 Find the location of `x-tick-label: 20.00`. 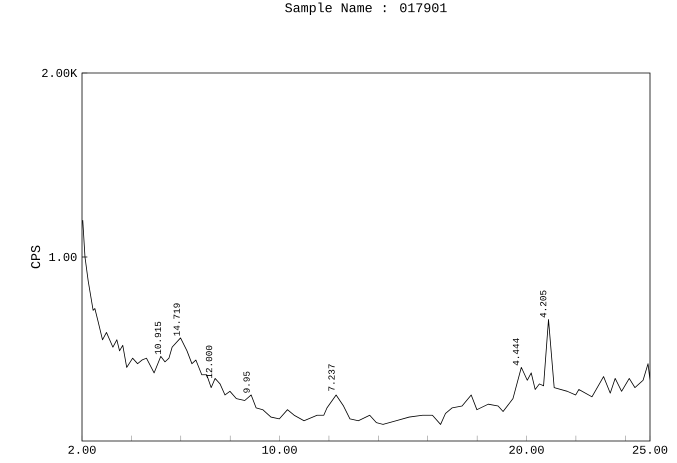

x-tick-label: 20.00 is located at coordinates (526, 450).